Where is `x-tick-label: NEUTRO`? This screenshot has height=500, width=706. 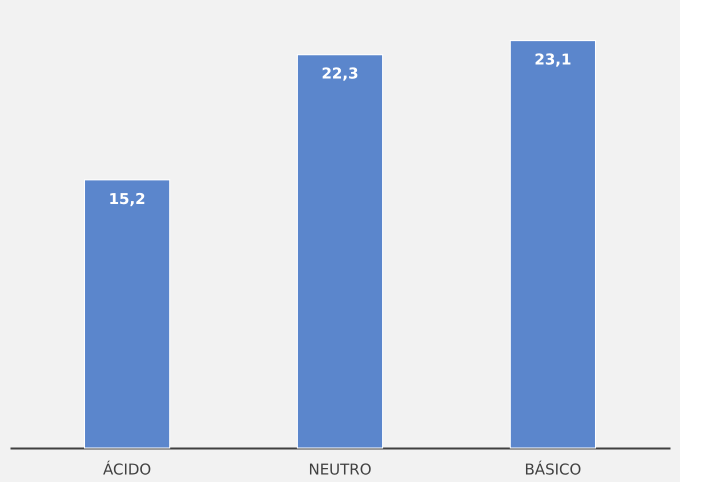
x-tick-label: NEUTRO is located at coordinates (340, 469).